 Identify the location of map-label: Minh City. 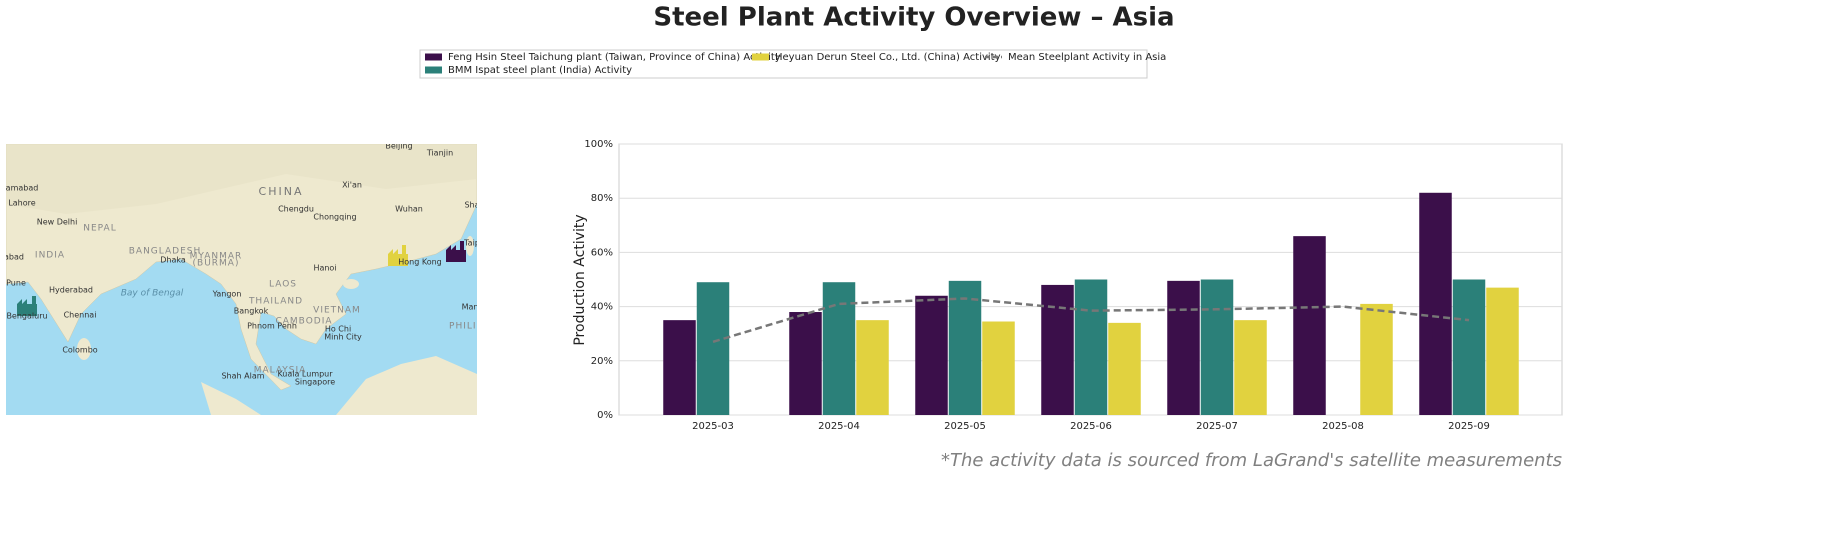
(343, 337).